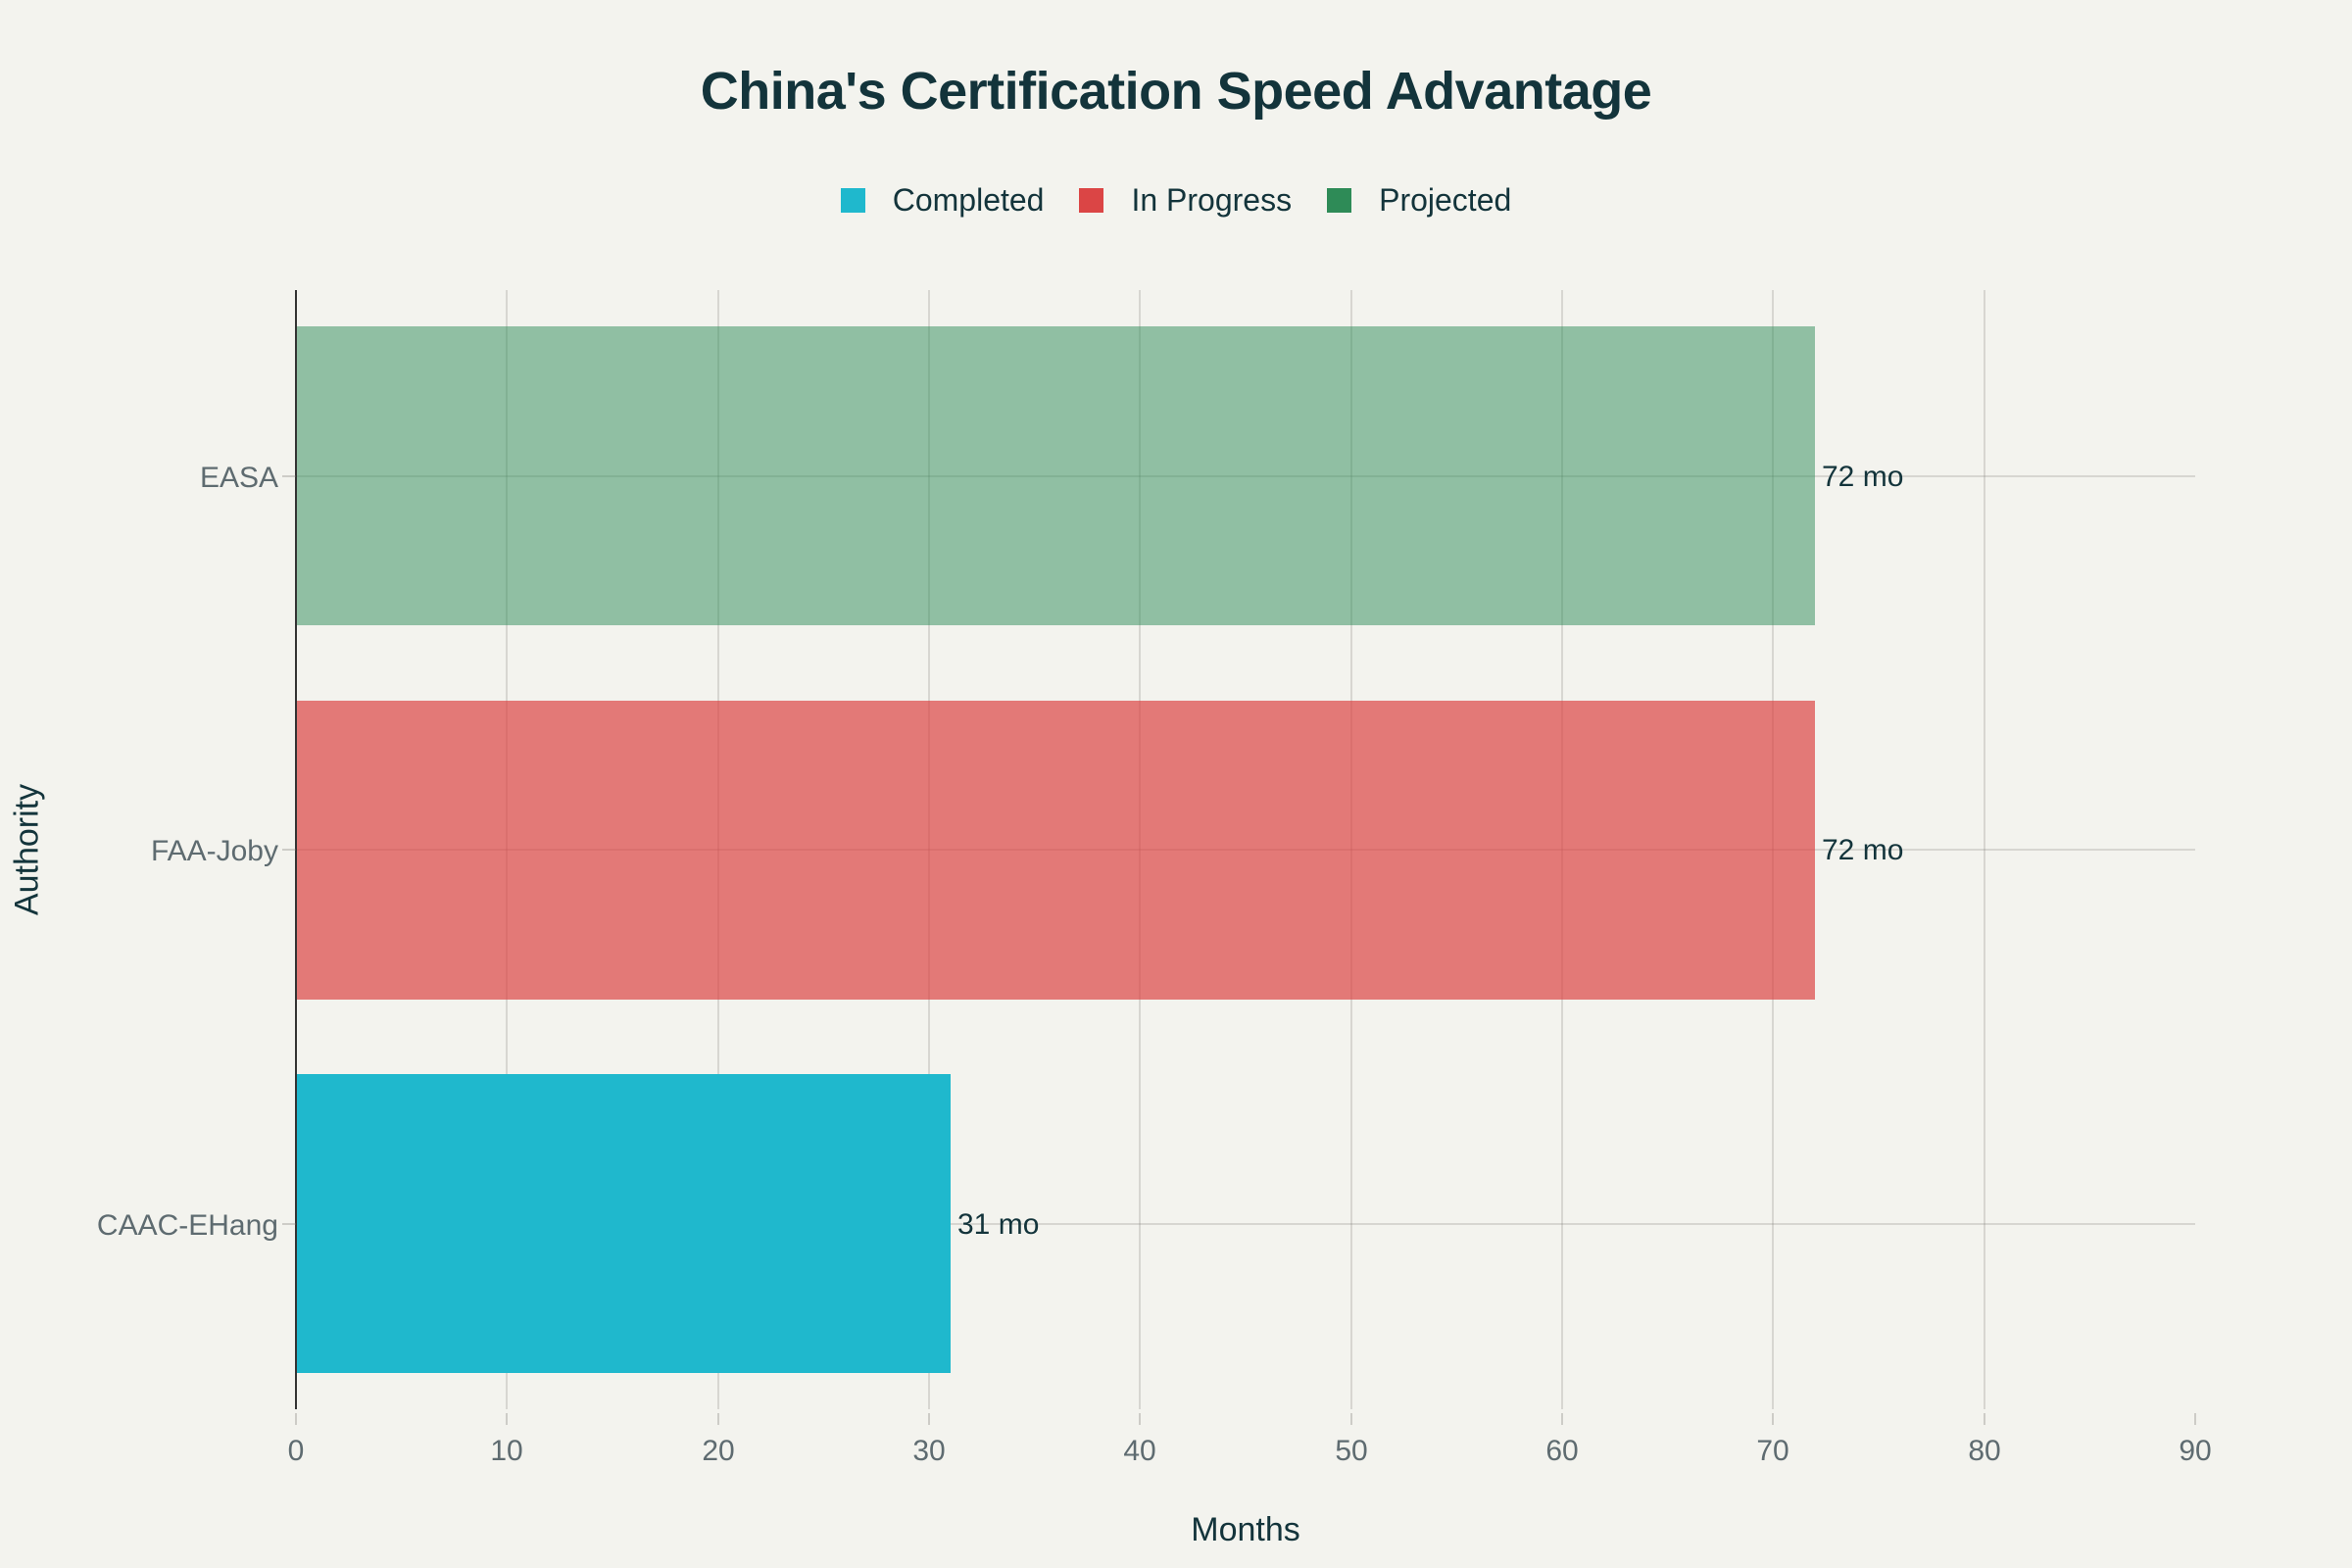 This screenshot has width=2352, height=1568. Describe the element at coordinates (289, 1224) in the screenshot. I see `y-tick-caac-ehang` at that location.